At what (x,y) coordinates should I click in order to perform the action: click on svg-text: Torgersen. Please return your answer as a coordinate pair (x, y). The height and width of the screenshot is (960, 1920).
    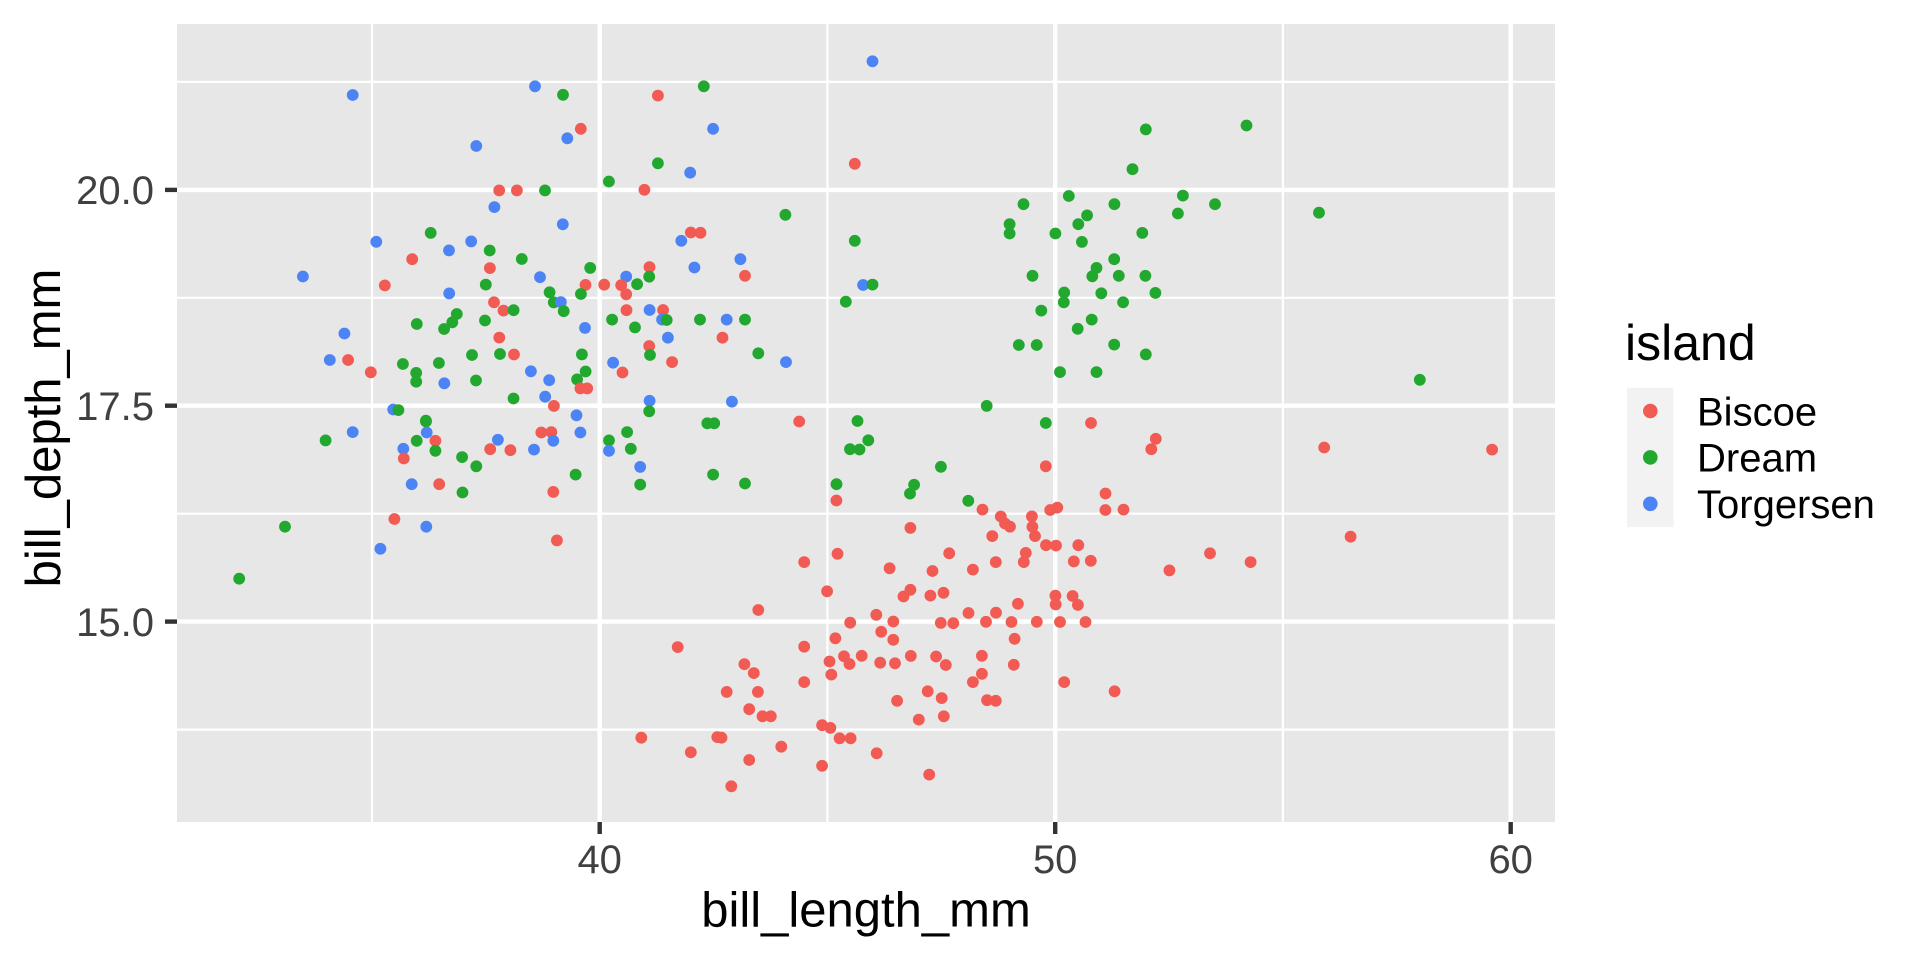
    Looking at the image, I should click on (1786, 505).